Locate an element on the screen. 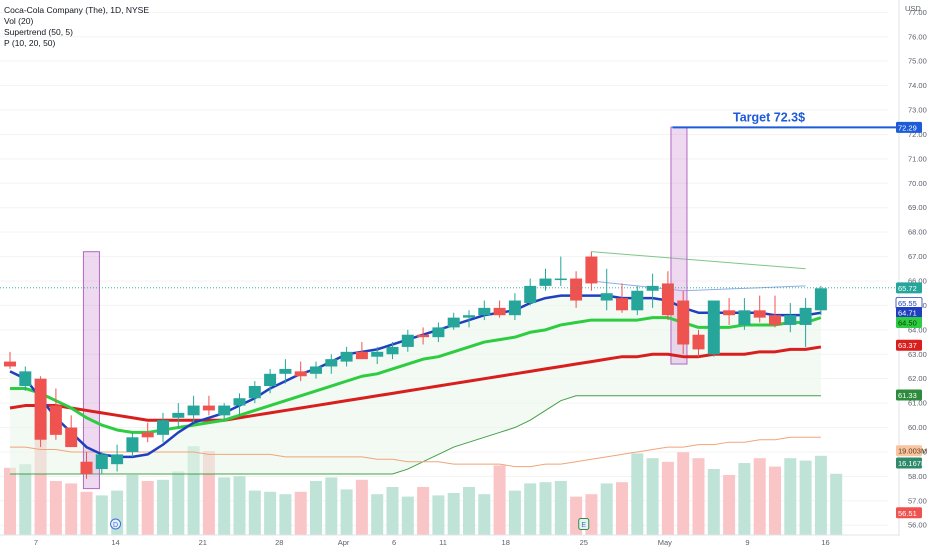  time-tick-label: 6 is located at coordinates (394, 542).